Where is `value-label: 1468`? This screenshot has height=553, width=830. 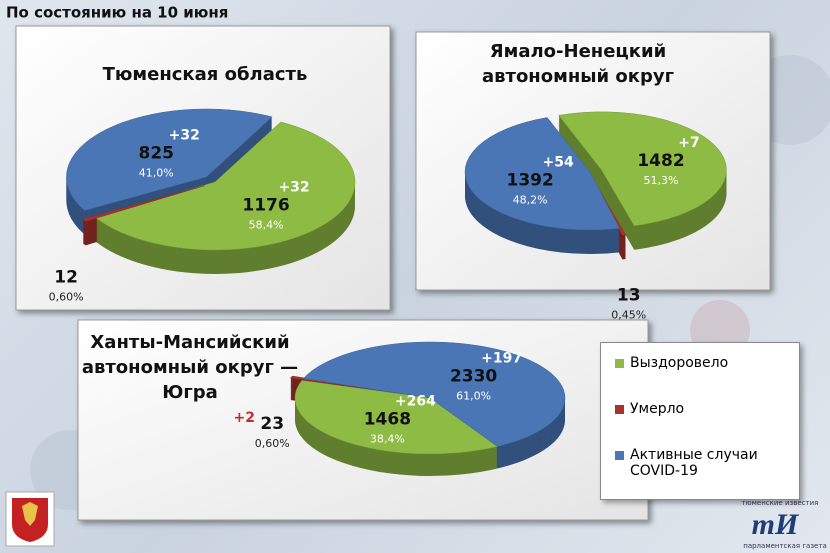 value-label: 1468 is located at coordinates (387, 420).